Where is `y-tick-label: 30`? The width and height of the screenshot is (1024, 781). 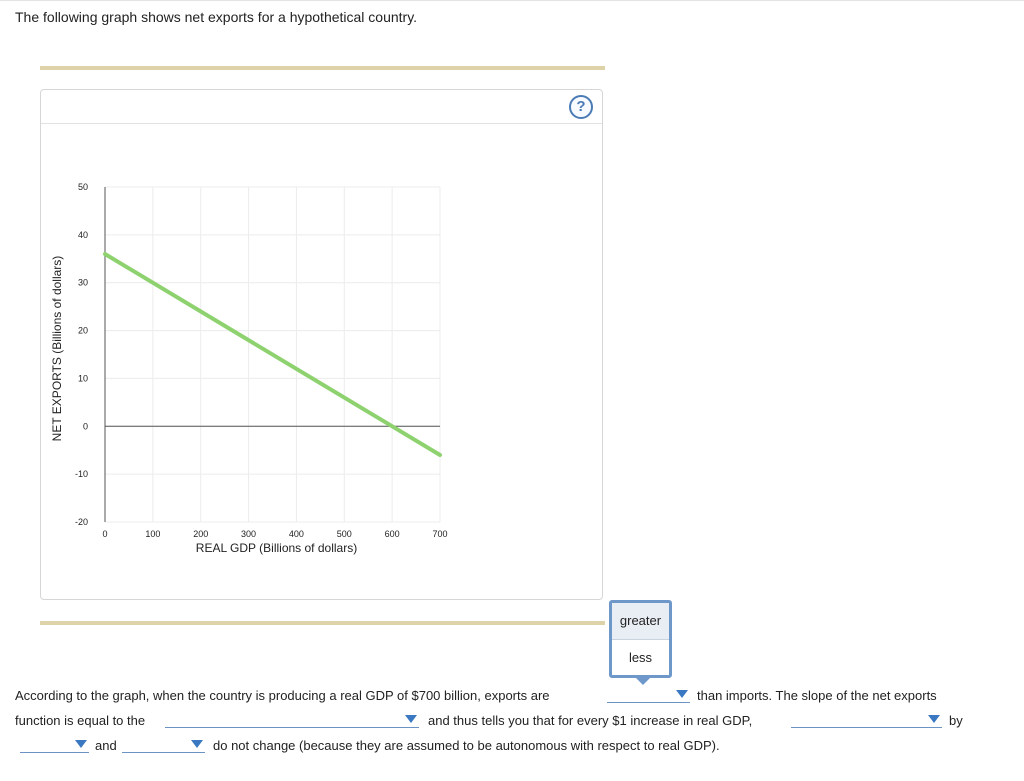
y-tick-label: 30 is located at coordinates (83, 283).